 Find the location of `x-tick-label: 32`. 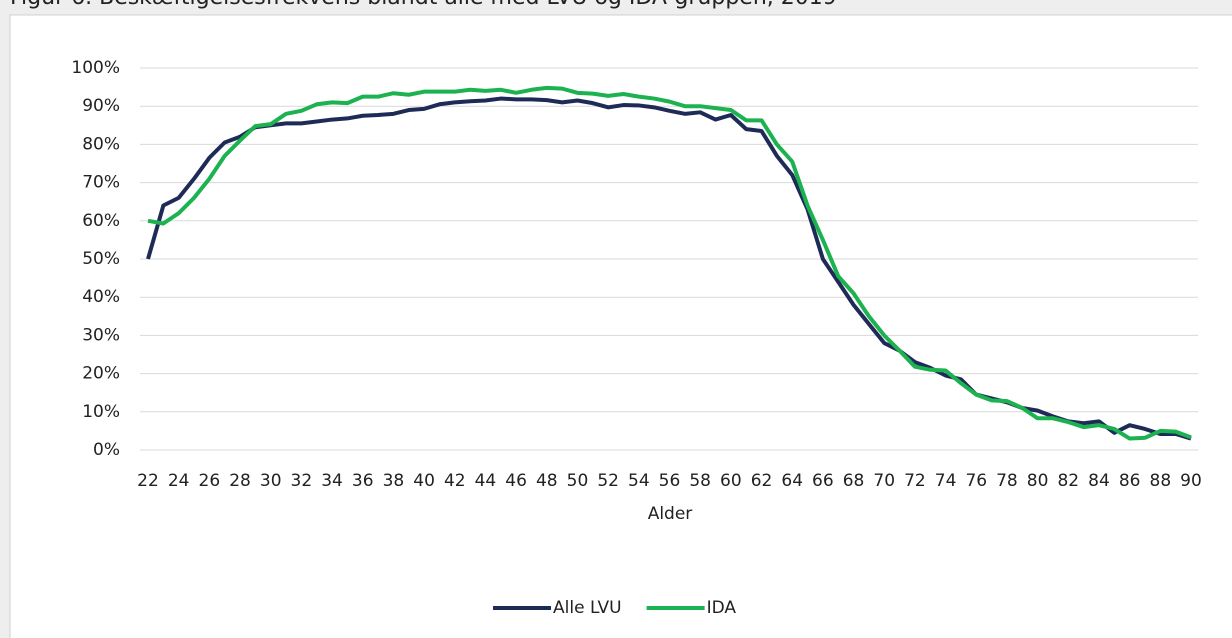

x-tick-label: 32 is located at coordinates (302, 481).